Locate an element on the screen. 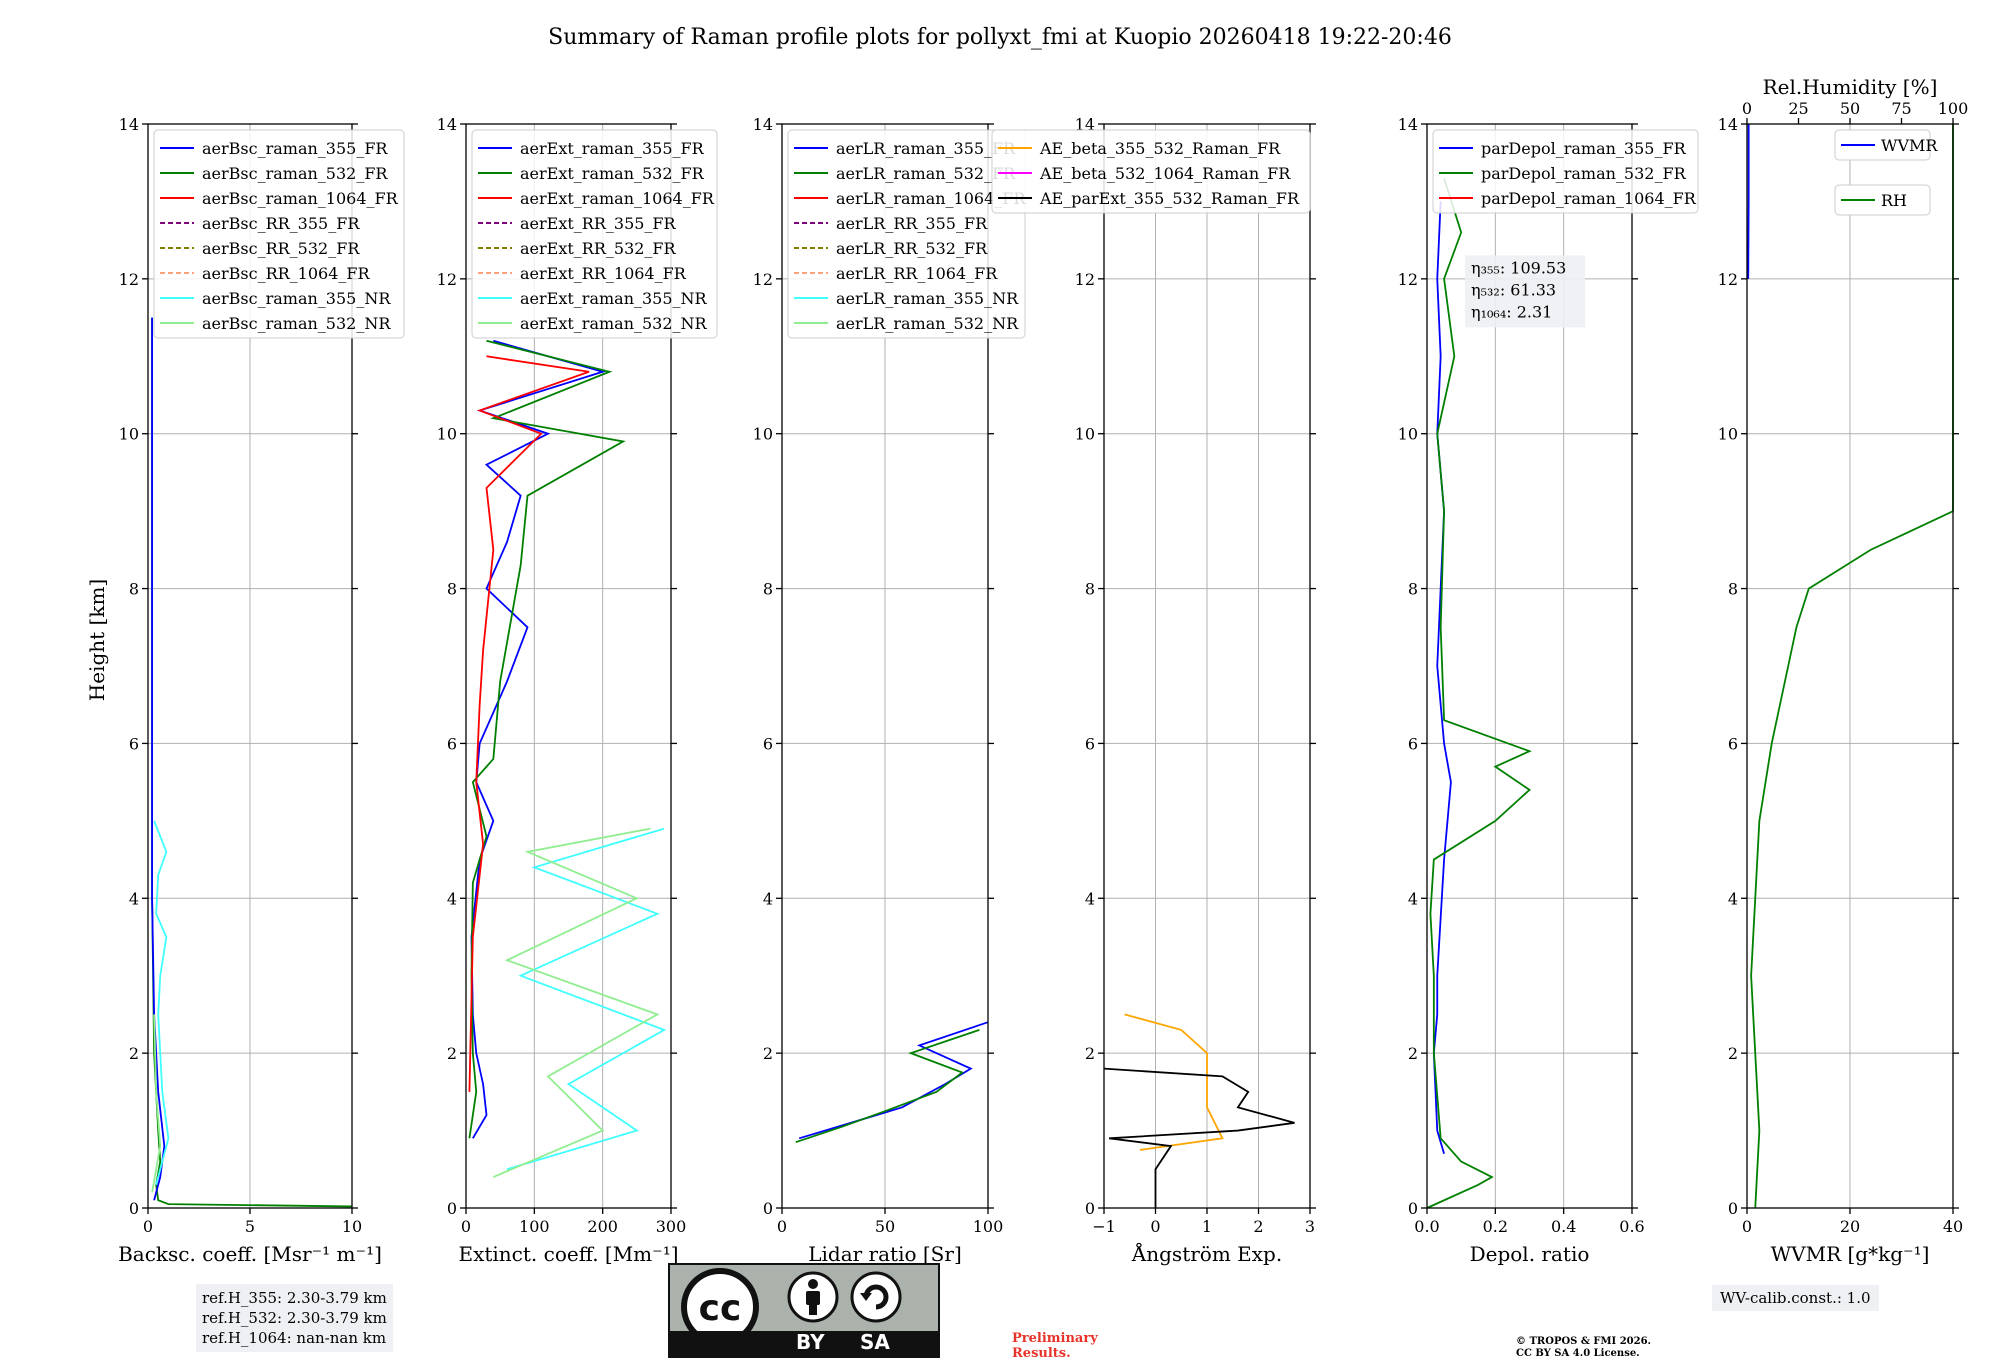 The image size is (2000, 1361). ref-line-532: ref.H_532: 2.30-3.79 km is located at coordinates (294, 1318).